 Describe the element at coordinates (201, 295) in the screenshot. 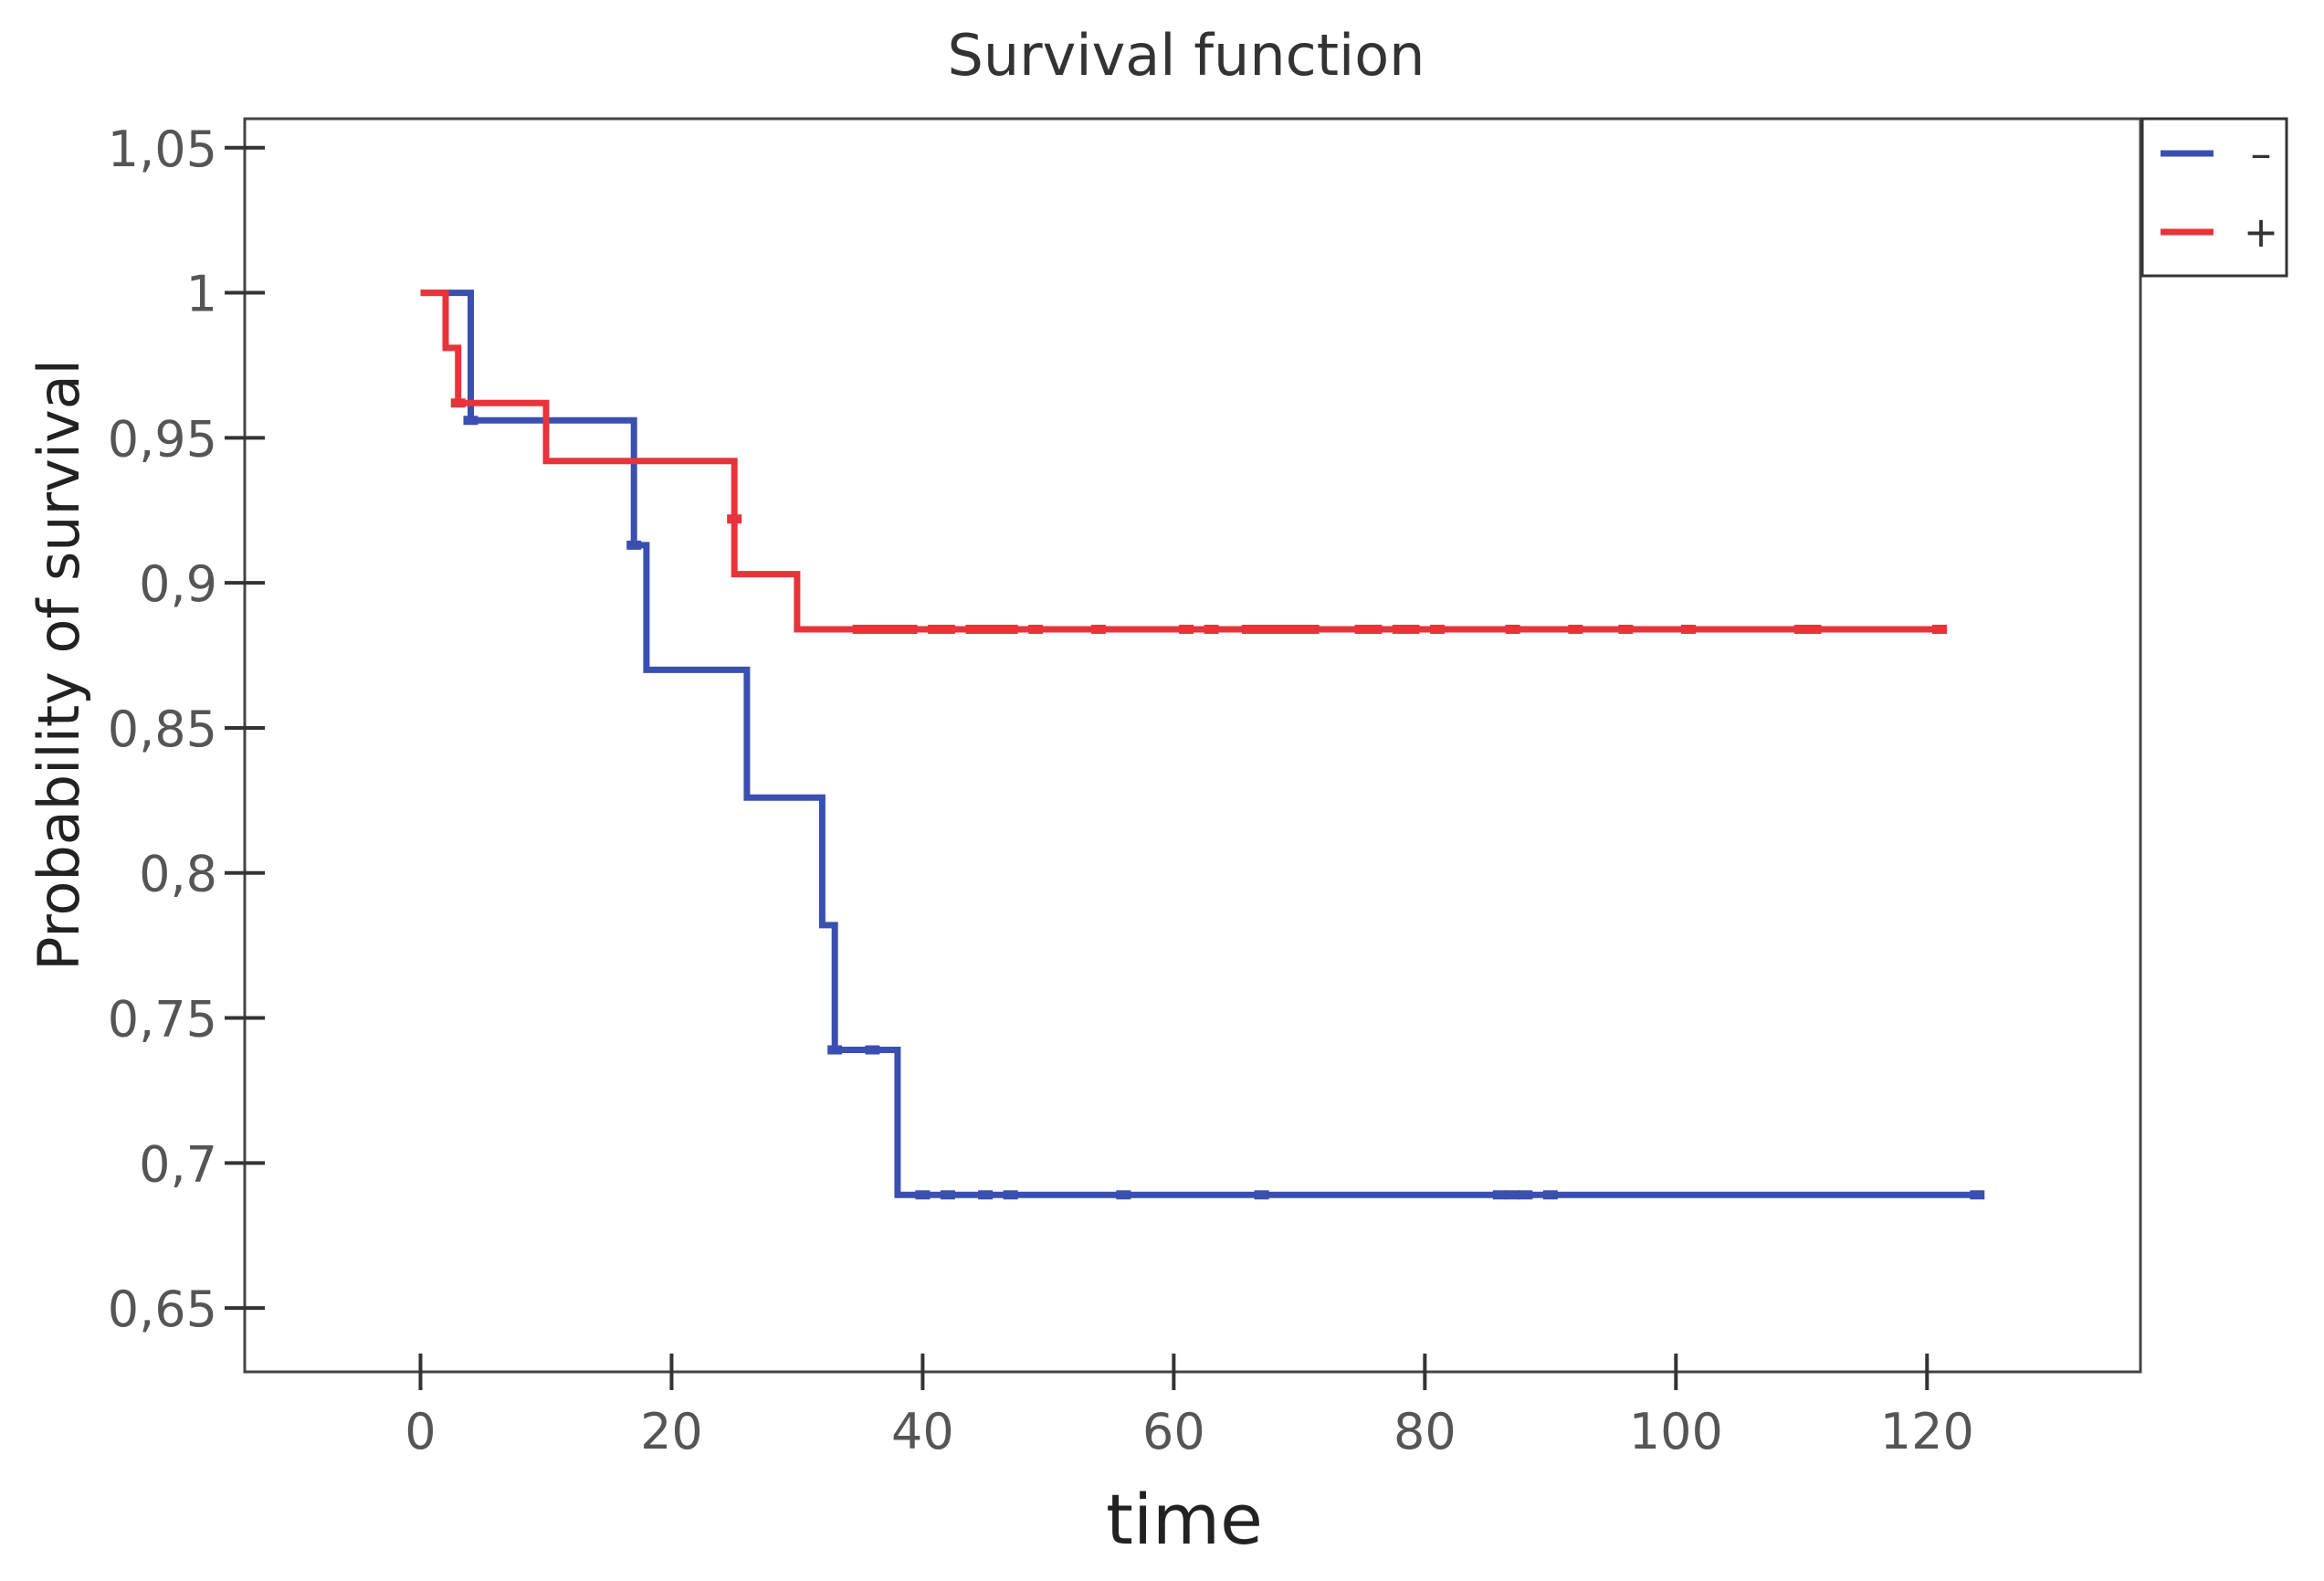

I see `y-tick-label: 1` at that location.